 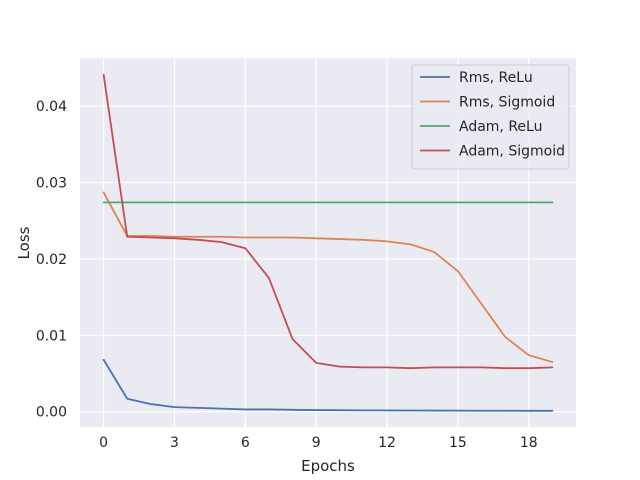 What do you see at coordinates (51, 413) in the screenshot?
I see `y-tick-label: 0.00` at bounding box center [51, 413].